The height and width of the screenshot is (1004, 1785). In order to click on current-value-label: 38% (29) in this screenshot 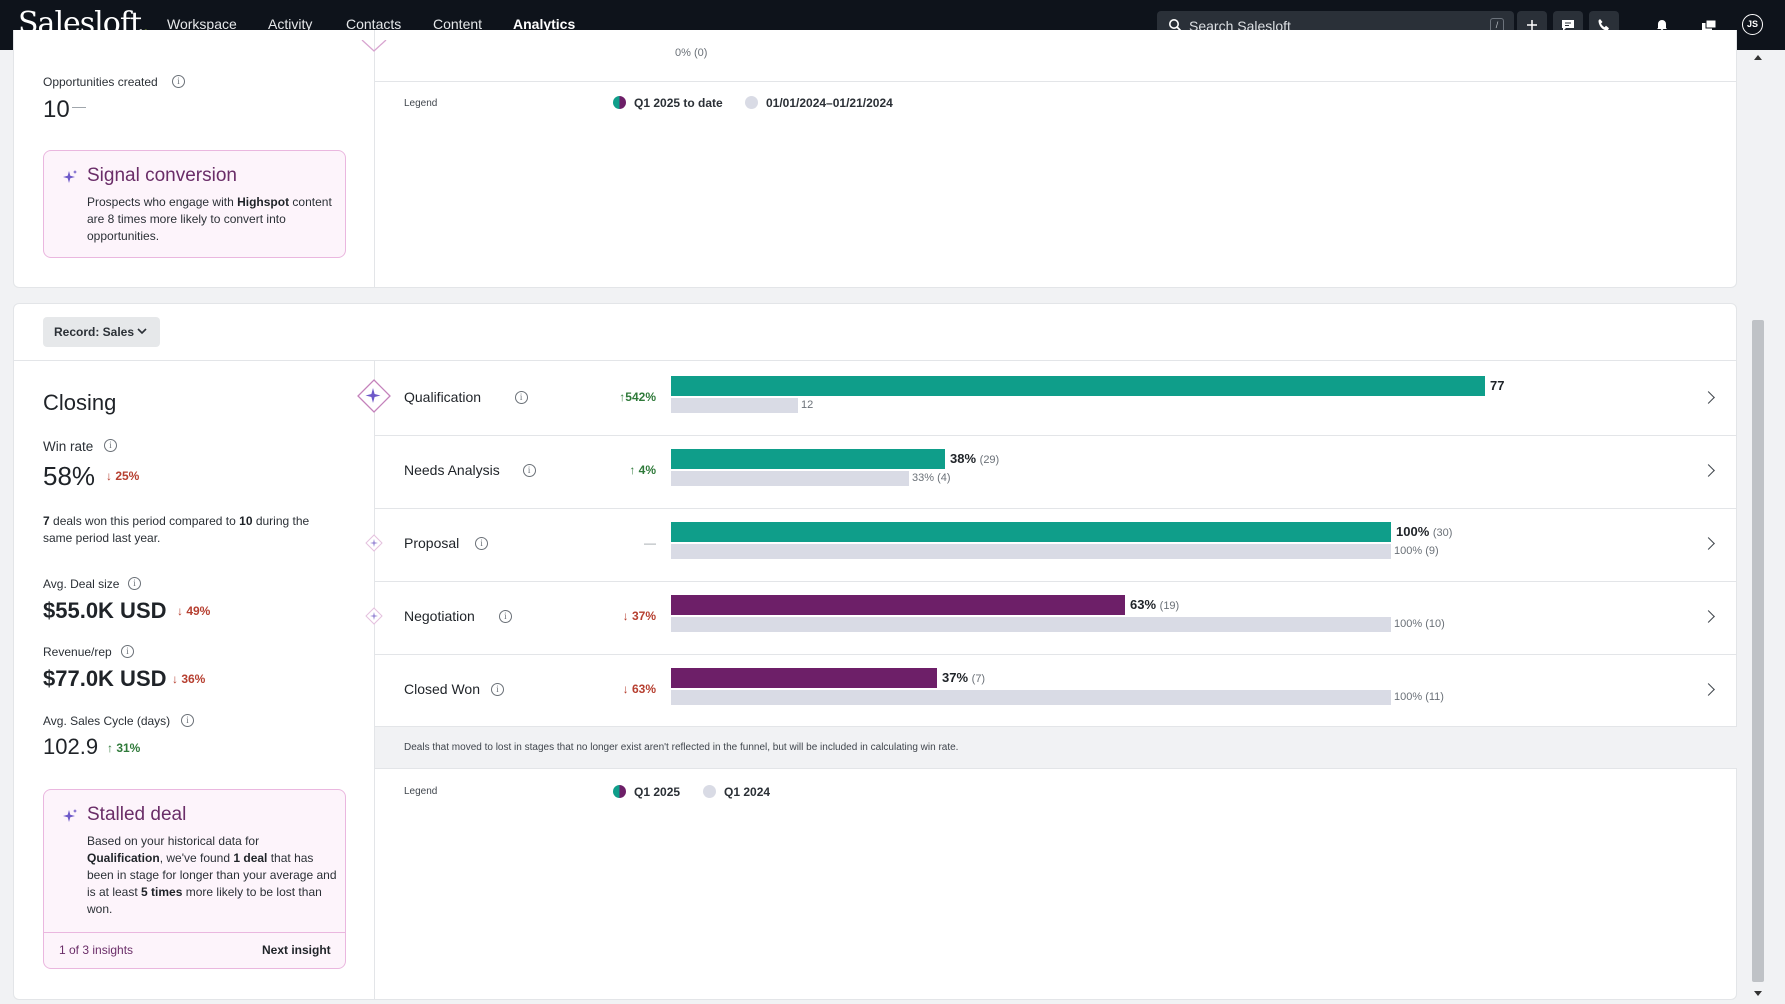, I will do `click(975, 458)`.